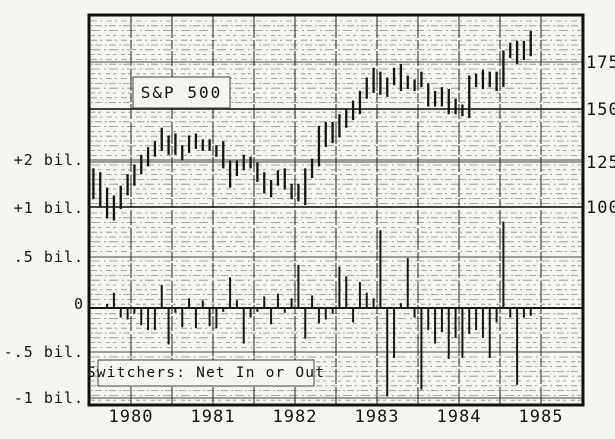 Image resolution: width=615 pixels, height=439 pixels. Describe the element at coordinates (48, 208) in the screenshot. I see `y-axis-left-tick: +1 bil.` at that location.